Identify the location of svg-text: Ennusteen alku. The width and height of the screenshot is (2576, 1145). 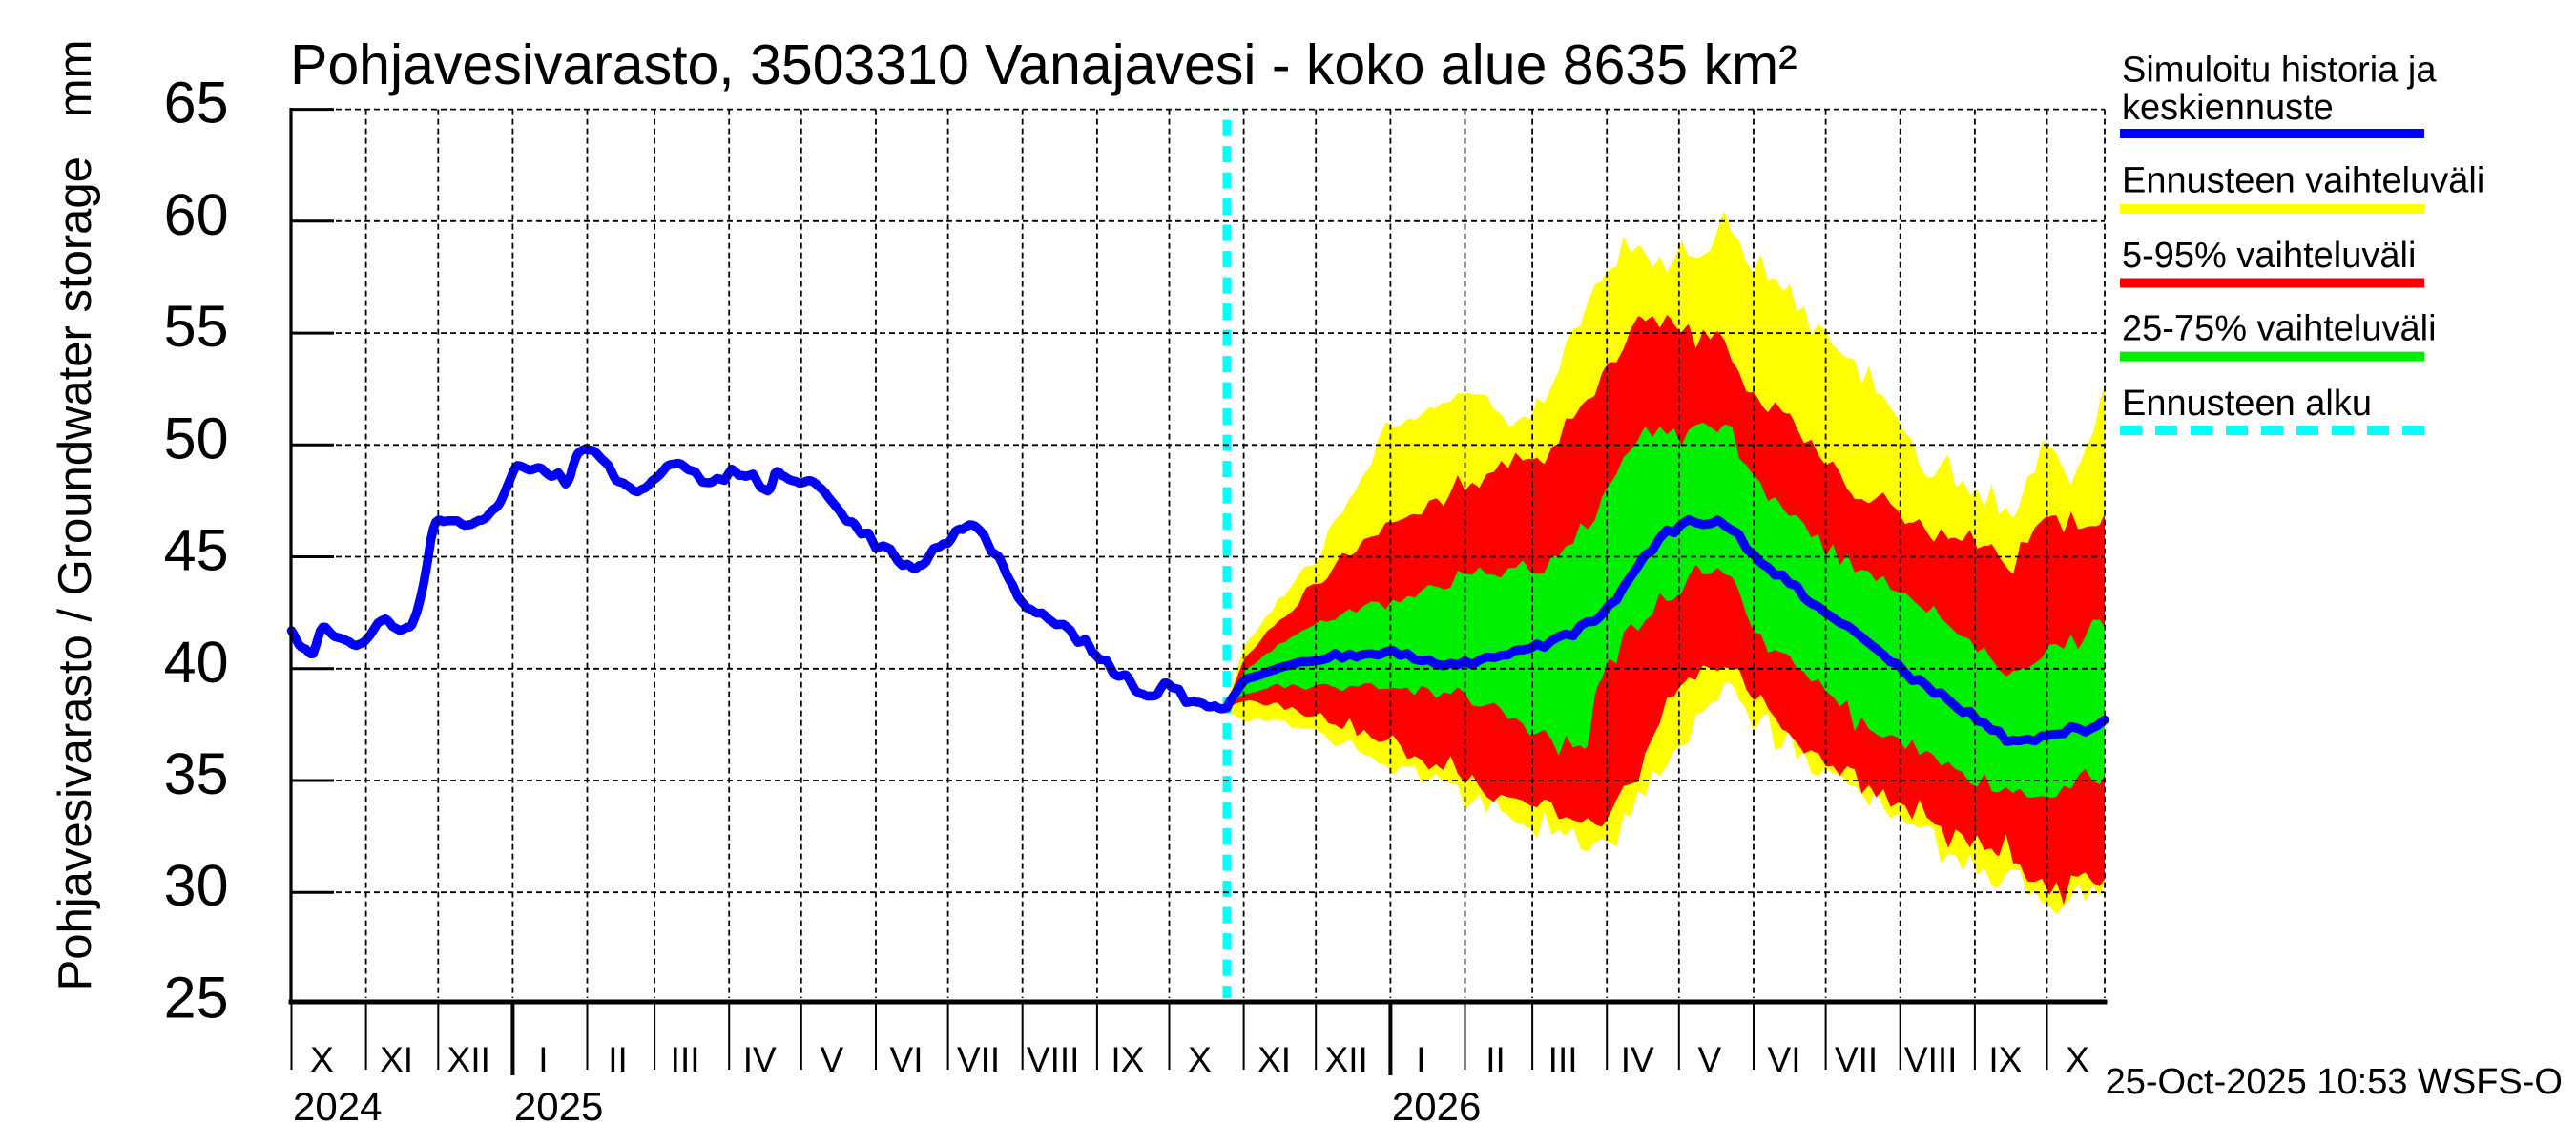
(2247, 404).